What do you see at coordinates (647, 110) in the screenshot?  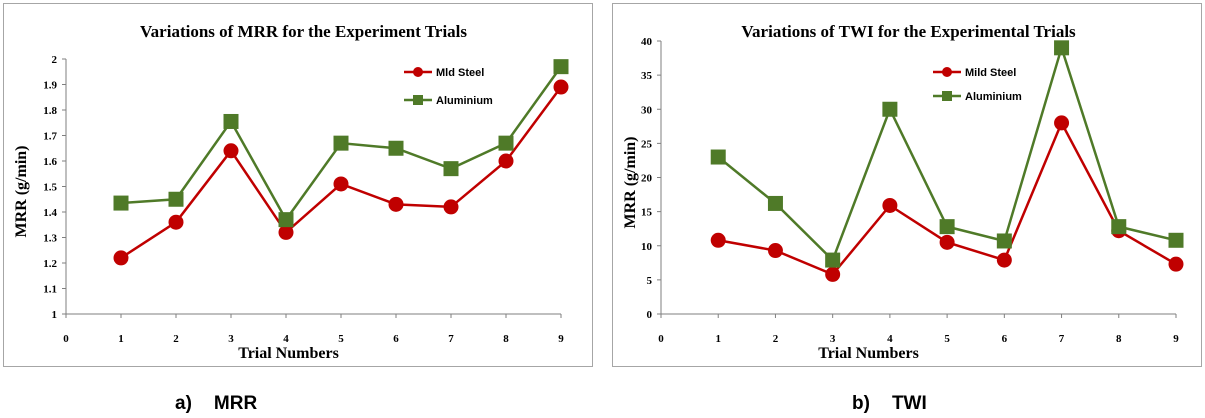 I see `y-tick-label: 30` at bounding box center [647, 110].